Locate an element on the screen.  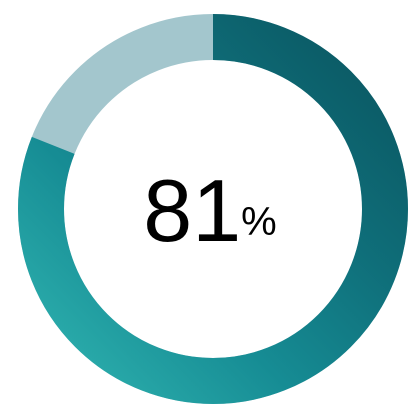
center-label: 81% is located at coordinates (209, 210).